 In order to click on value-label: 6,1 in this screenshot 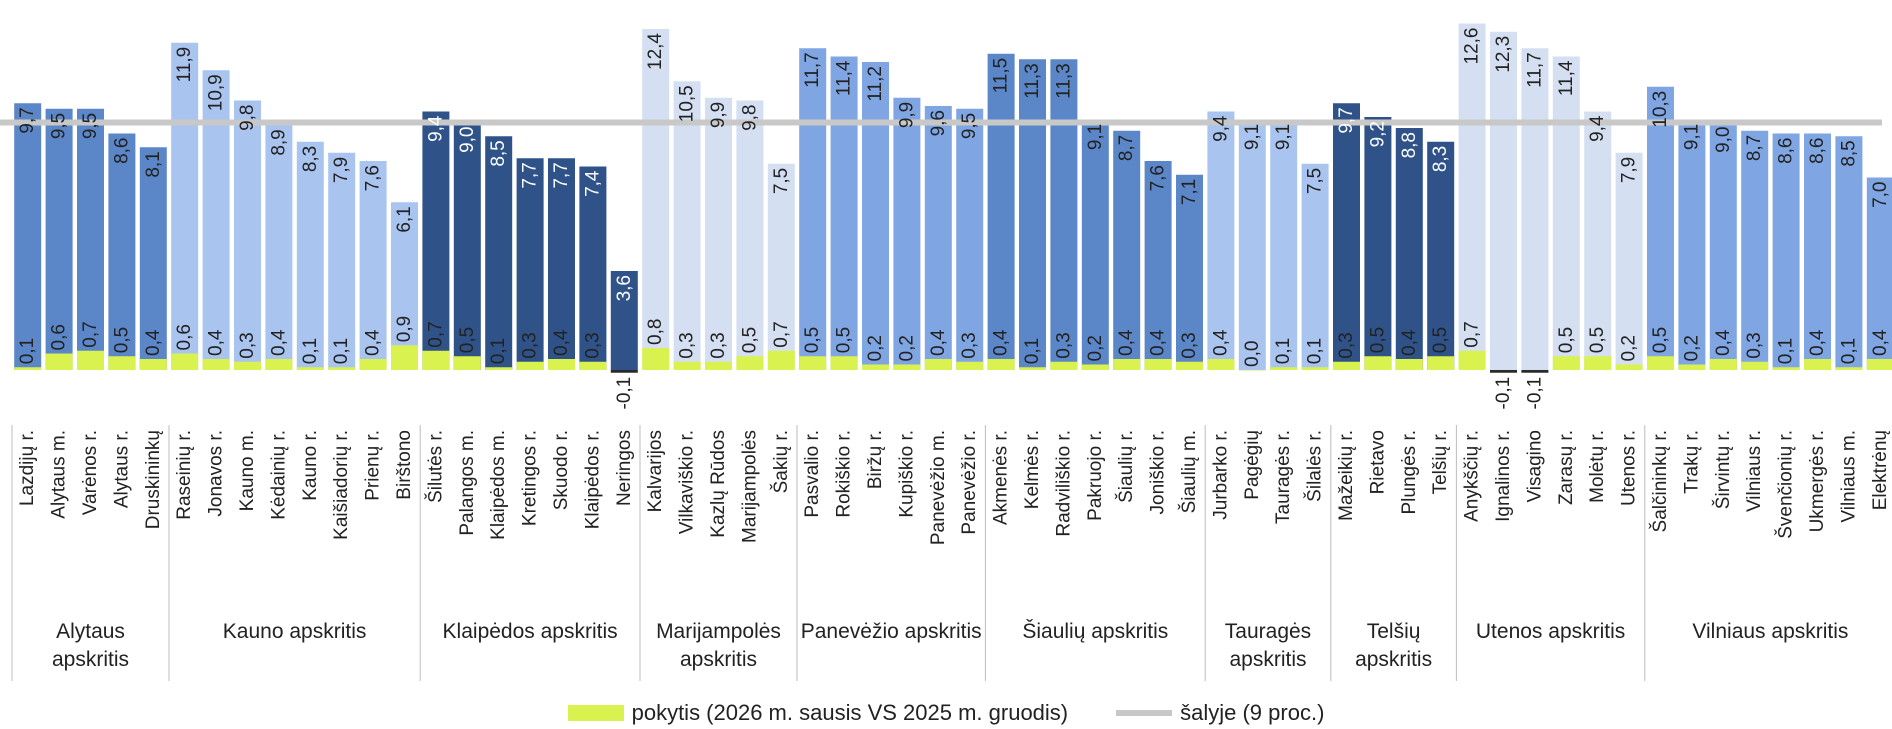, I will do `click(404, 219)`.